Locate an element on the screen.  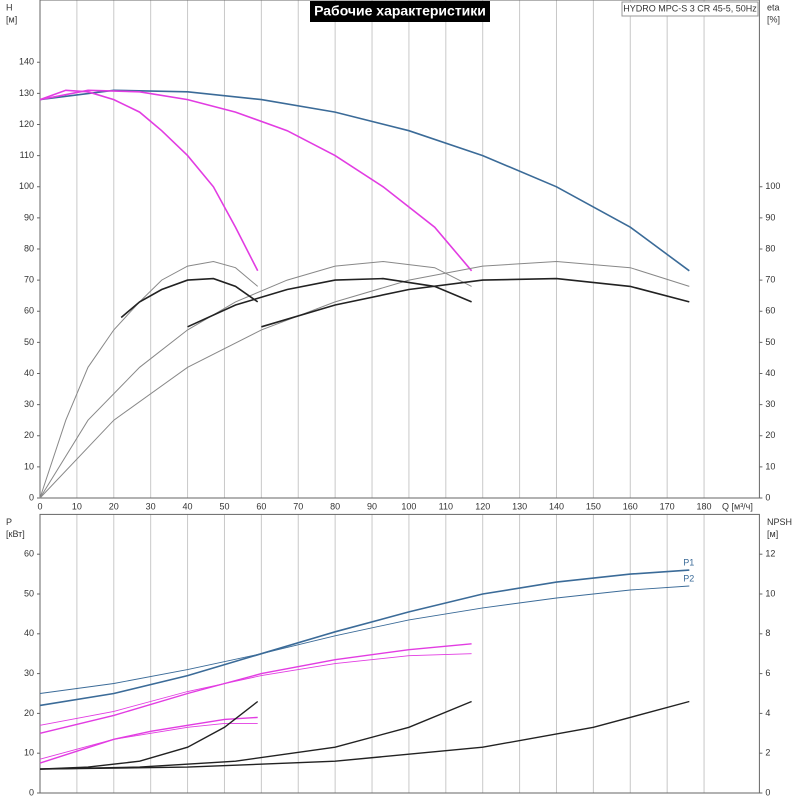
x-tick-label: 140 is located at coordinates (556, 506).